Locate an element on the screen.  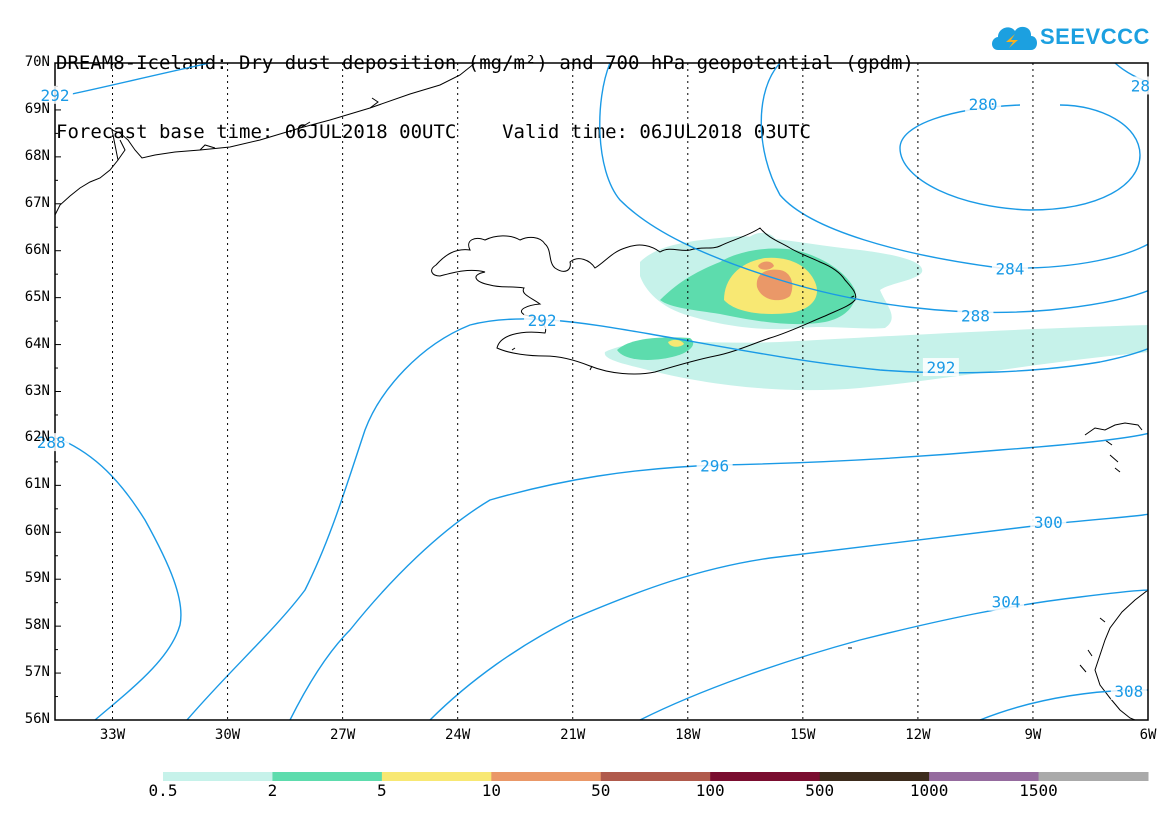
scotland-coast is located at coordinates (1121, 654).